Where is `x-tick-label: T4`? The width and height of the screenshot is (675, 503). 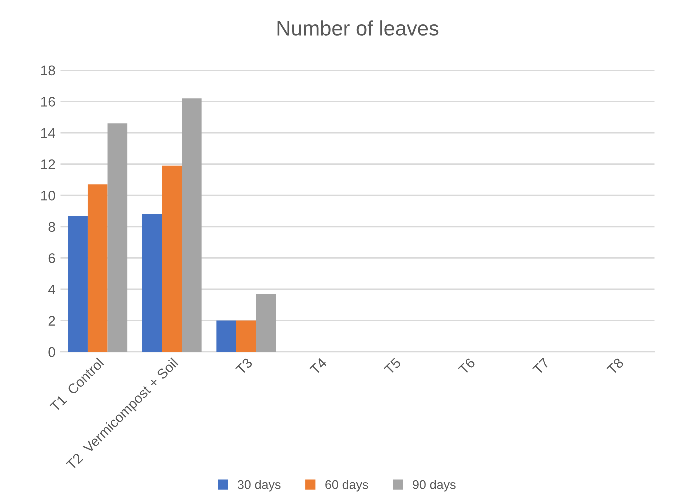 x-tick-label: T4 is located at coordinates (319, 367).